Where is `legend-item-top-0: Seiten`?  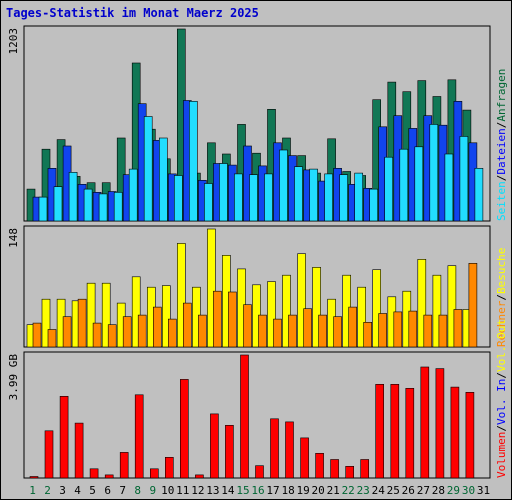 legend-item-top-0: Seiten is located at coordinates (501, 201).